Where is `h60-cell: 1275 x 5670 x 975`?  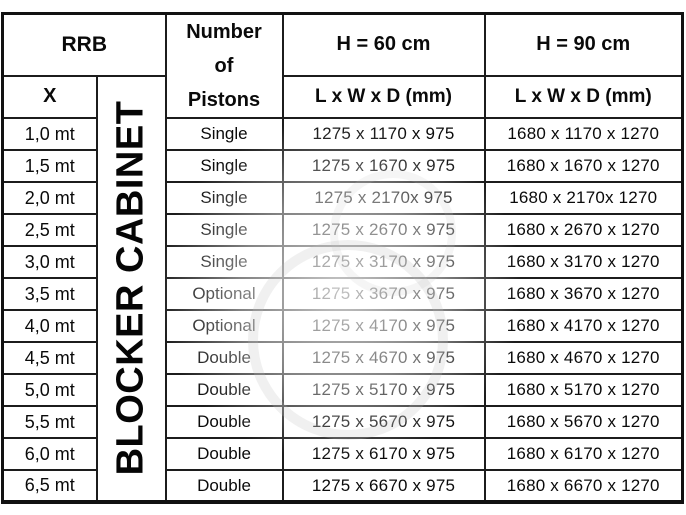 h60-cell: 1275 x 5670 x 975 is located at coordinates (383, 422).